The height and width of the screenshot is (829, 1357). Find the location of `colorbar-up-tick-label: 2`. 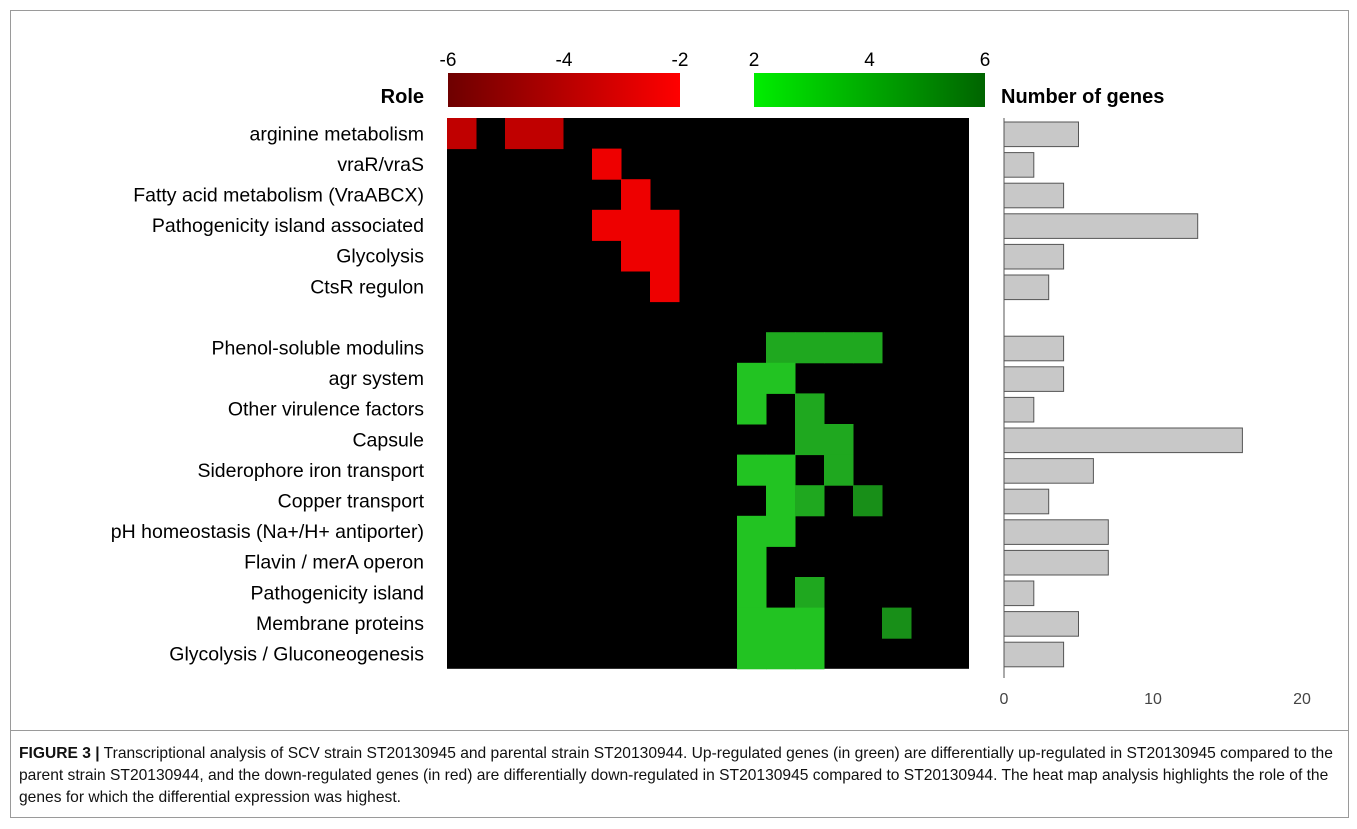

colorbar-up-tick-label: 2 is located at coordinates (754, 60).